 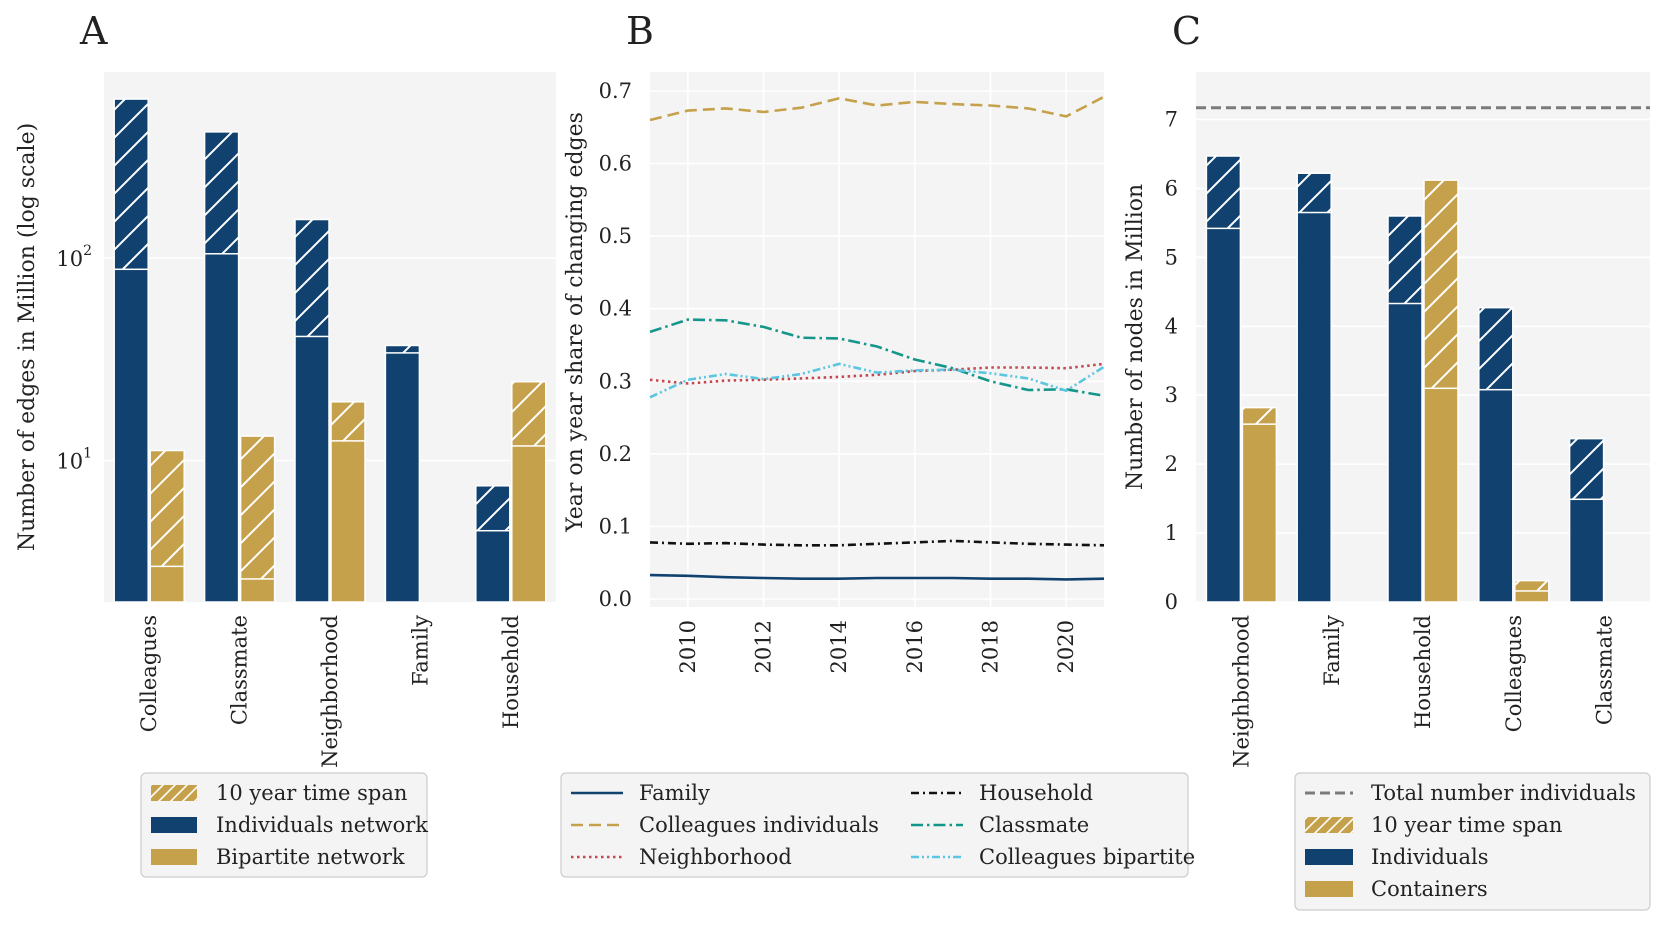 I want to click on y-tick-label: 0.6, so click(x=615, y=164).